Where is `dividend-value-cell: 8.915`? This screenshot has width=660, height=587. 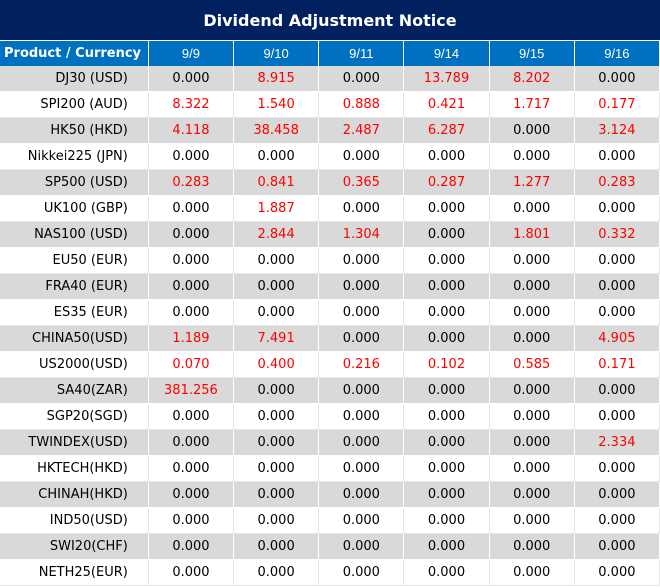 dividend-value-cell: 8.915 is located at coordinates (276, 79).